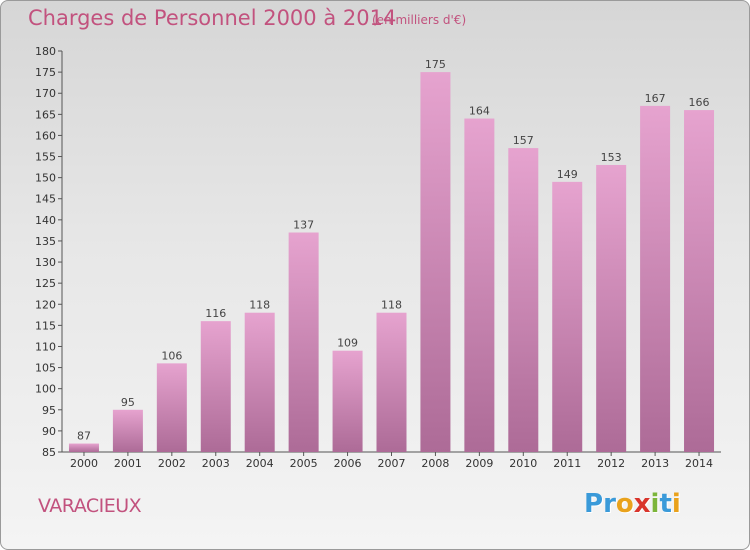 The height and width of the screenshot is (550, 750). I want to click on y-tick-label: 145, so click(45, 199).